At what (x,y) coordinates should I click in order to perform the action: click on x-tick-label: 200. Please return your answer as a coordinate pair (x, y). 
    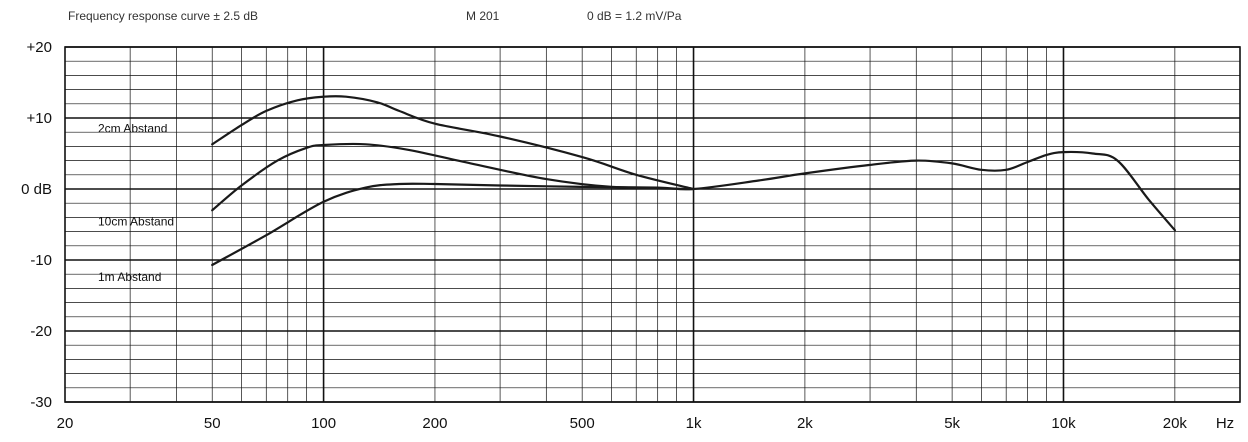
    Looking at the image, I should click on (434, 423).